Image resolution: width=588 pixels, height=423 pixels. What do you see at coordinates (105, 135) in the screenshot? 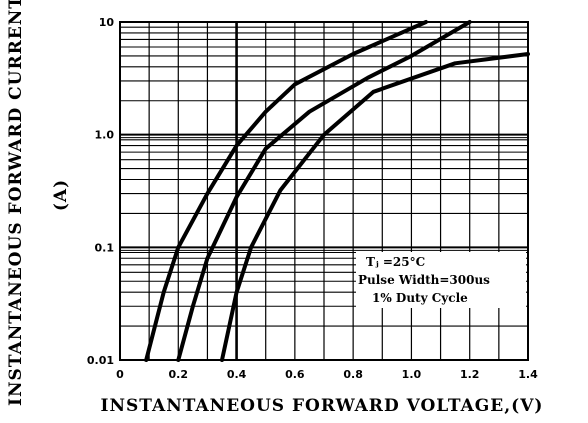
I see `y-tick-label: 1.0` at bounding box center [105, 135].